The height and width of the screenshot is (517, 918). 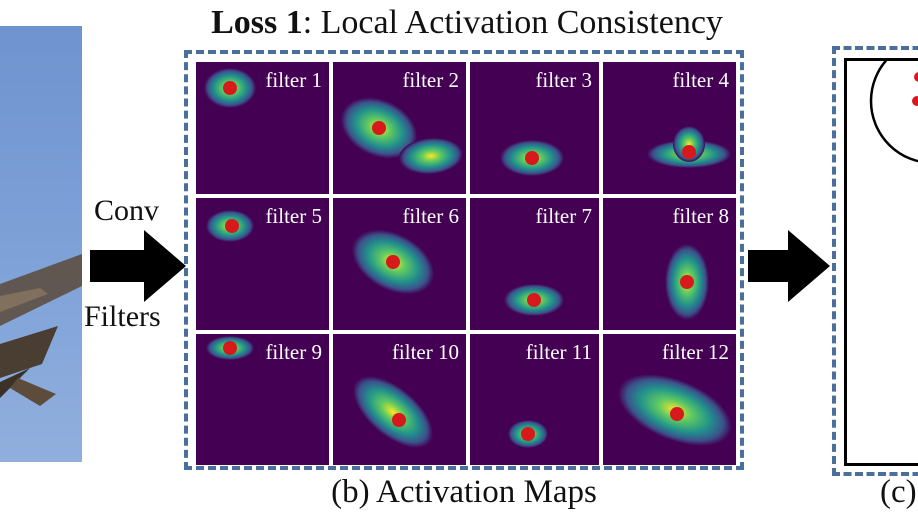 I want to click on filter-label: filter 12, so click(x=695, y=352).